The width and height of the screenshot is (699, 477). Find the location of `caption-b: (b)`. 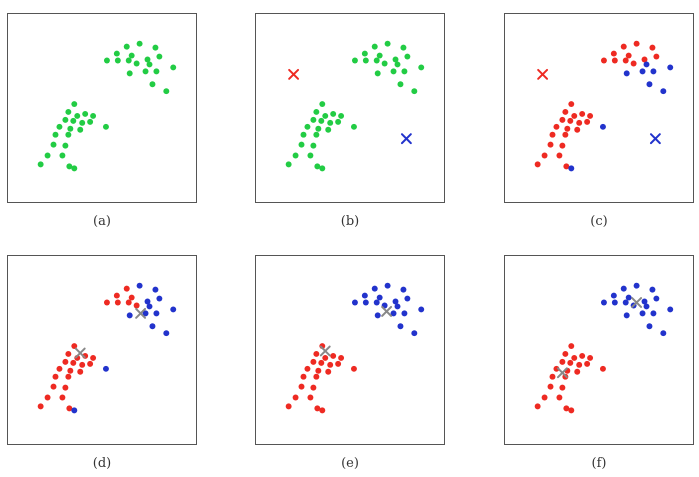

caption-b: (b) is located at coordinates (350, 221).